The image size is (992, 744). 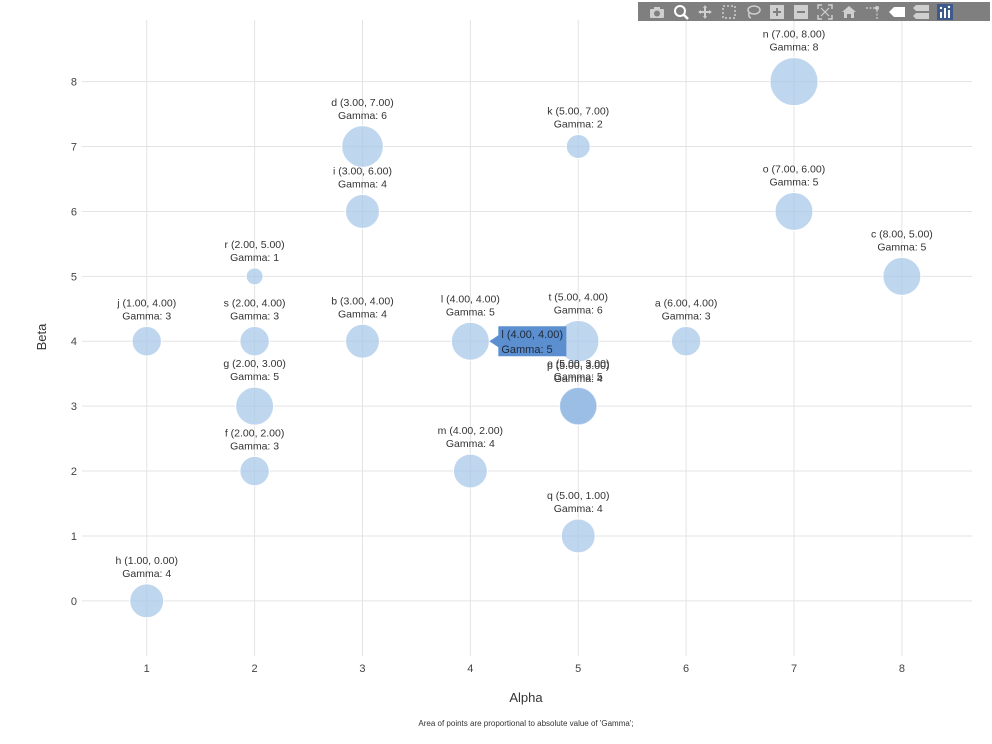 I want to click on bubble-i, so click(x=362, y=211).